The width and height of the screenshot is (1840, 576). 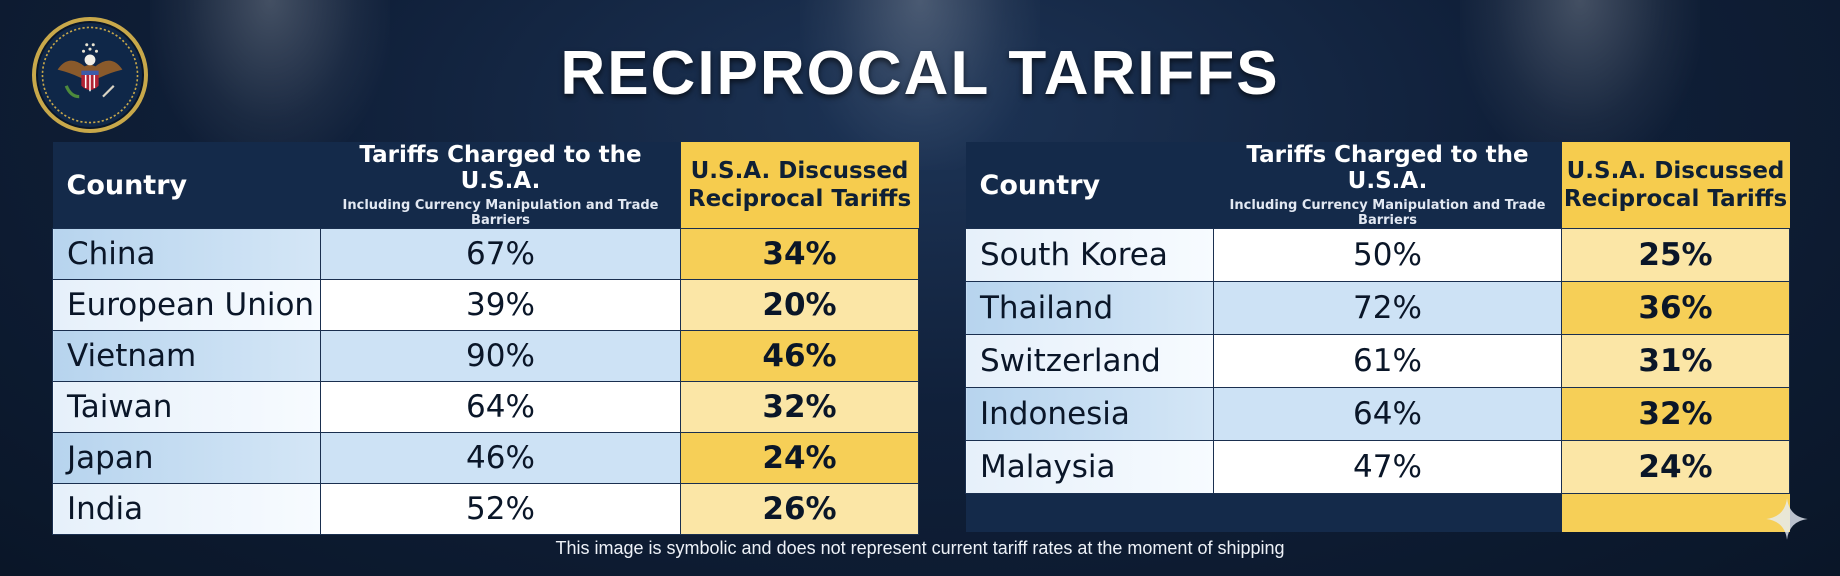 What do you see at coordinates (1387, 308) in the screenshot?
I see `tariff-cell: 72%` at bounding box center [1387, 308].